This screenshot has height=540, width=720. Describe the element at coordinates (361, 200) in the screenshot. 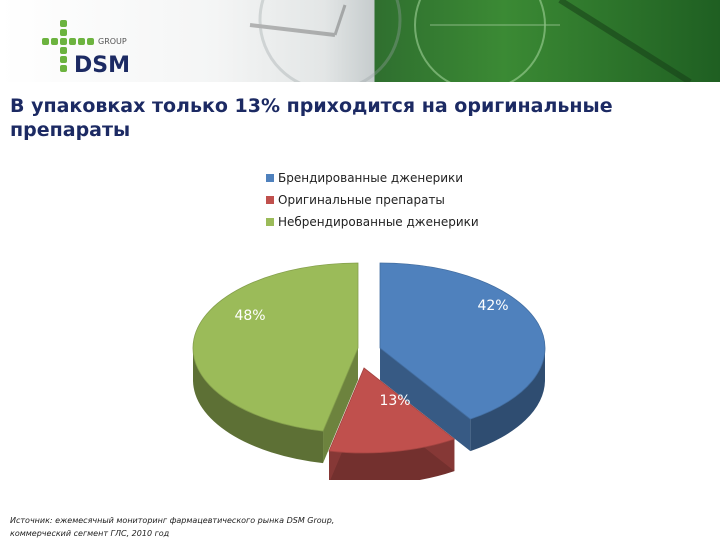

I see `legend-label-1: Оригинальные препараты` at that location.